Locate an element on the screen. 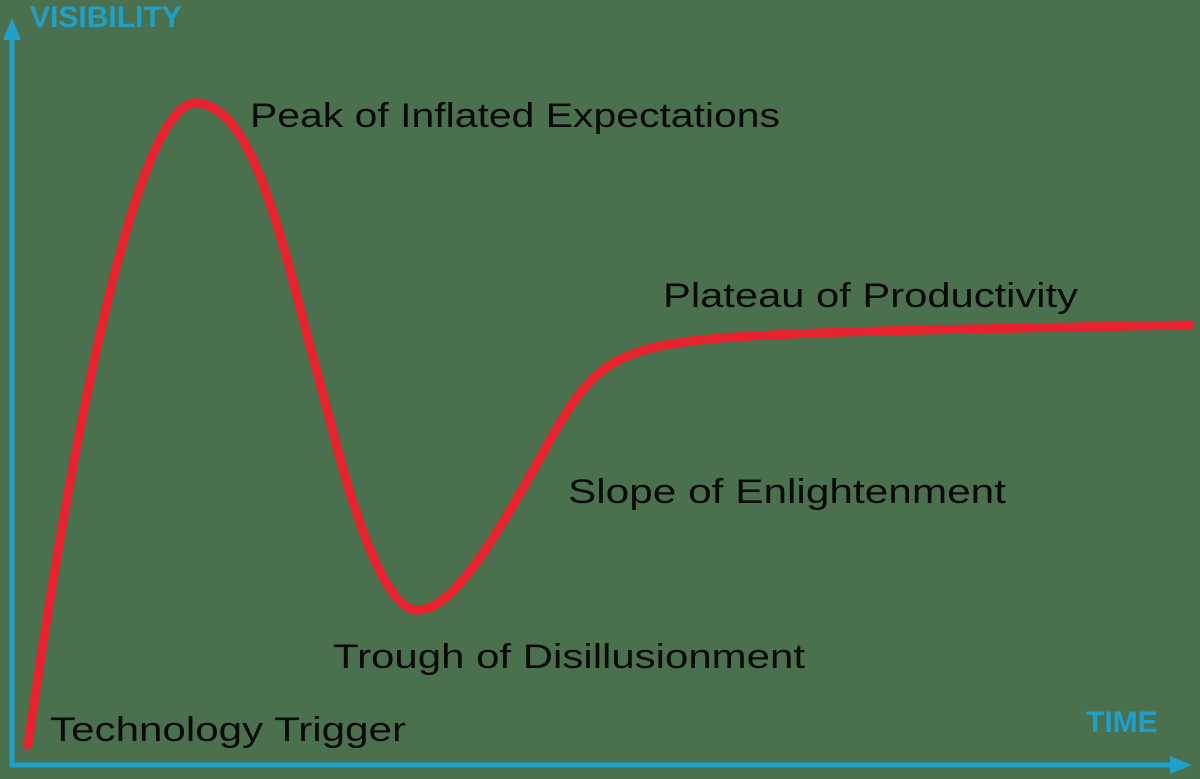  label-trough-of-disillusionment: Trough of Disillusionment is located at coordinates (569, 657).